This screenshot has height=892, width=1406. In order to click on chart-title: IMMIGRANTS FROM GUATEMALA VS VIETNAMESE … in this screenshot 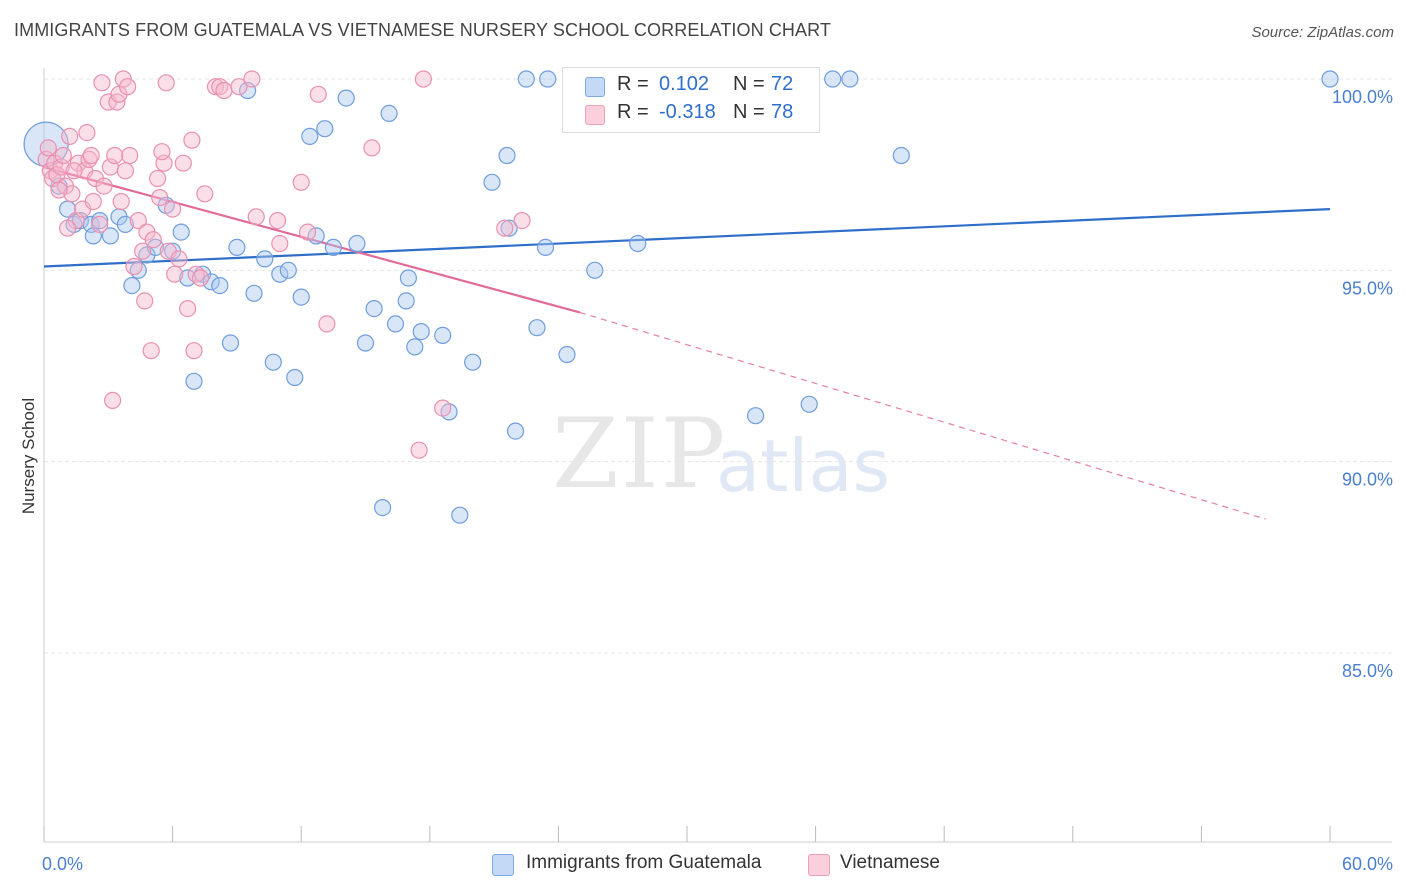, I will do `click(422, 30)`.